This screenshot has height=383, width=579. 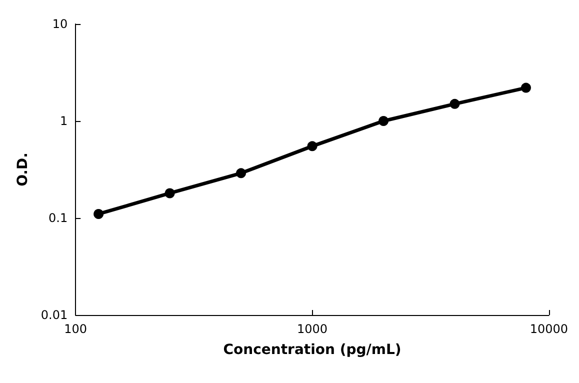 I want to click on x-tick-label: 100, so click(x=76, y=329).